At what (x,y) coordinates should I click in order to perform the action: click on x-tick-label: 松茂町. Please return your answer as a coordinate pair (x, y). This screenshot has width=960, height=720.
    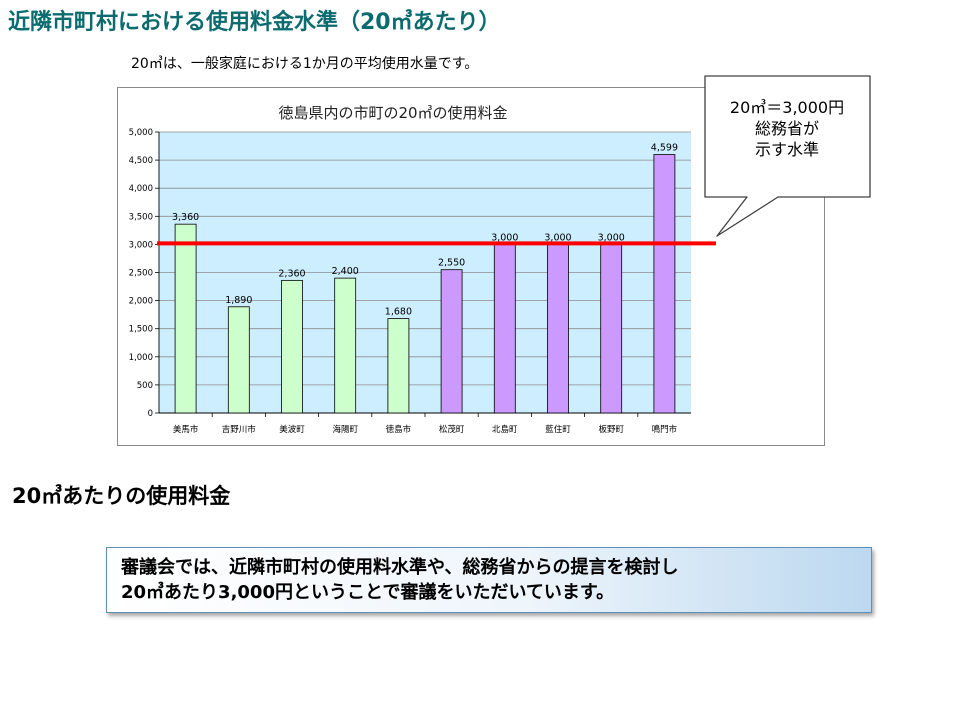
    Looking at the image, I should click on (452, 429).